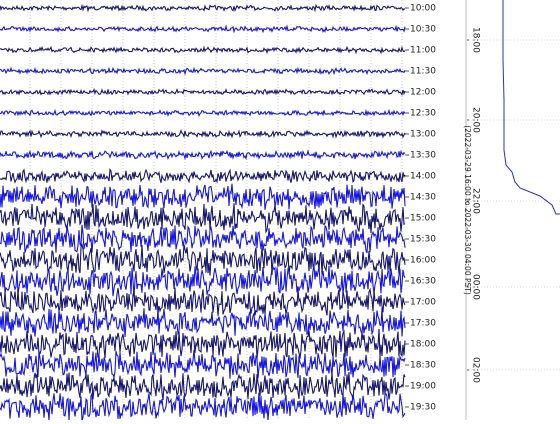 Image resolution: width=560 pixels, height=424 pixels. I want to click on row-label: 18:30, so click(423, 366).